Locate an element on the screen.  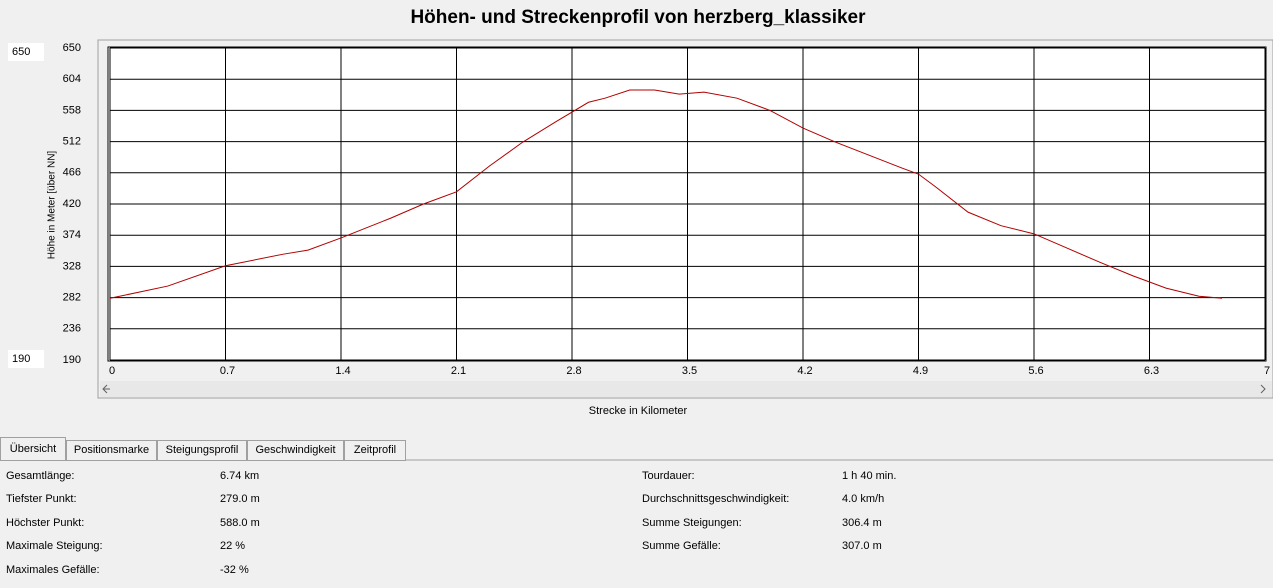
x-tick-label: 0 is located at coordinates (112, 371).